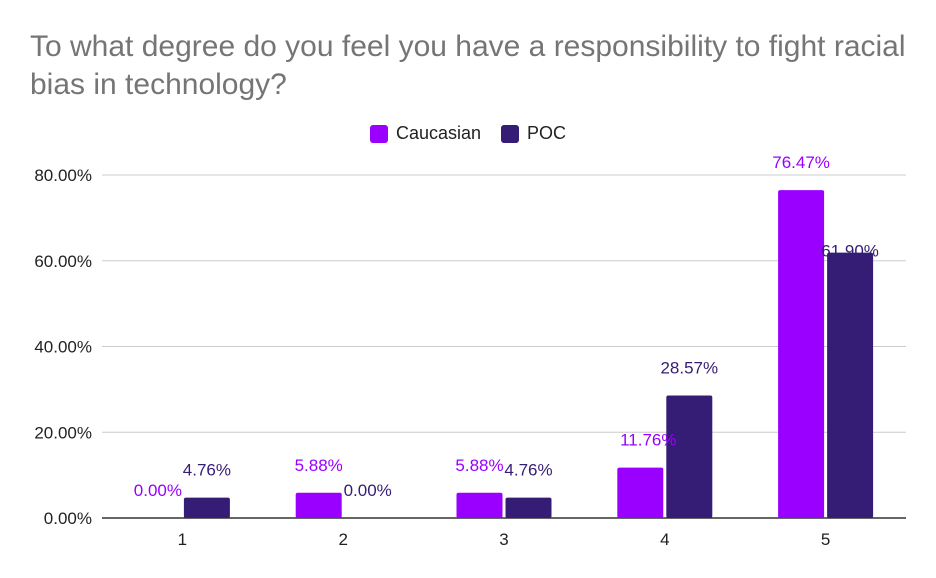 Image resolution: width=936 pixels, height=578 pixels. Describe the element at coordinates (547, 133) in the screenshot. I see `legend-label-poc: POC` at that location.